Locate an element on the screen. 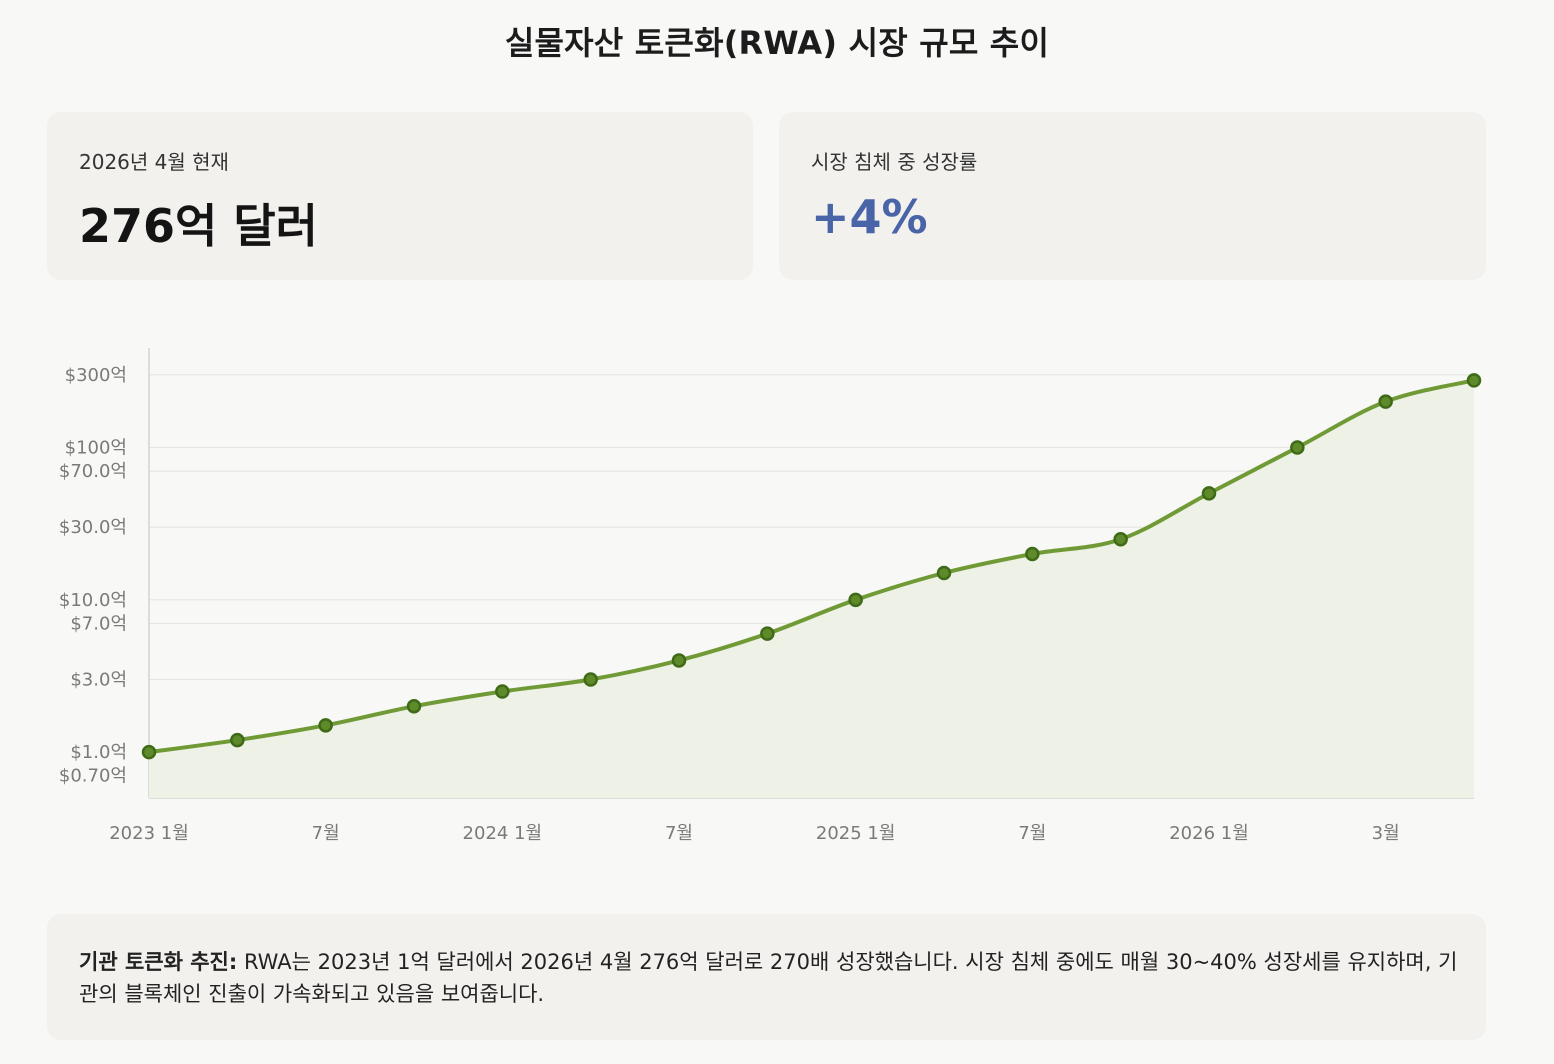  y-tick-label: $70.0억 is located at coordinates (93, 471).